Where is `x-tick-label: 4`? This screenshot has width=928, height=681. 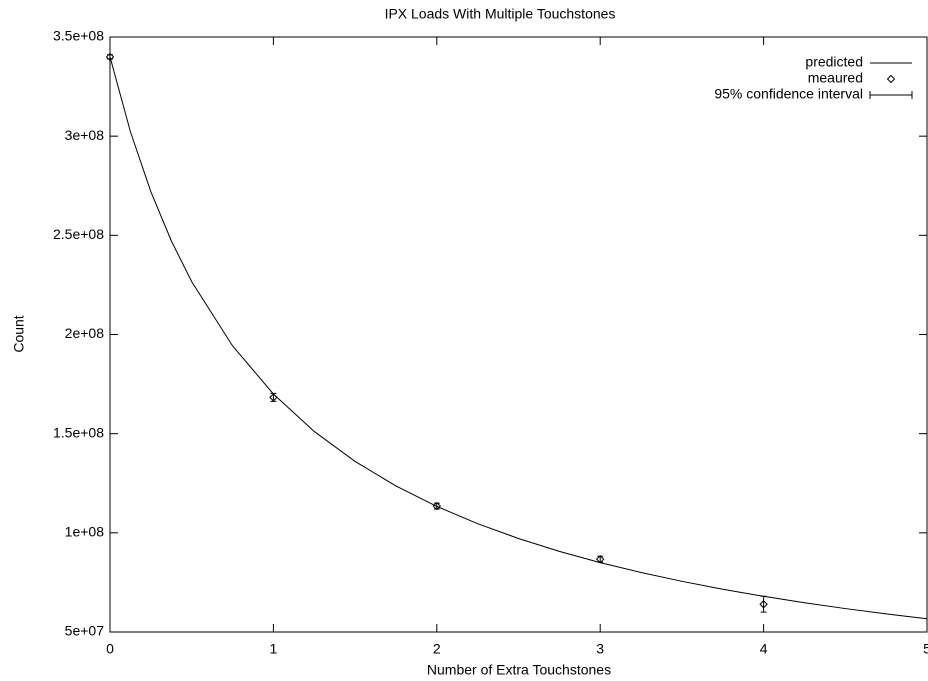
x-tick-label: 4 is located at coordinates (764, 649).